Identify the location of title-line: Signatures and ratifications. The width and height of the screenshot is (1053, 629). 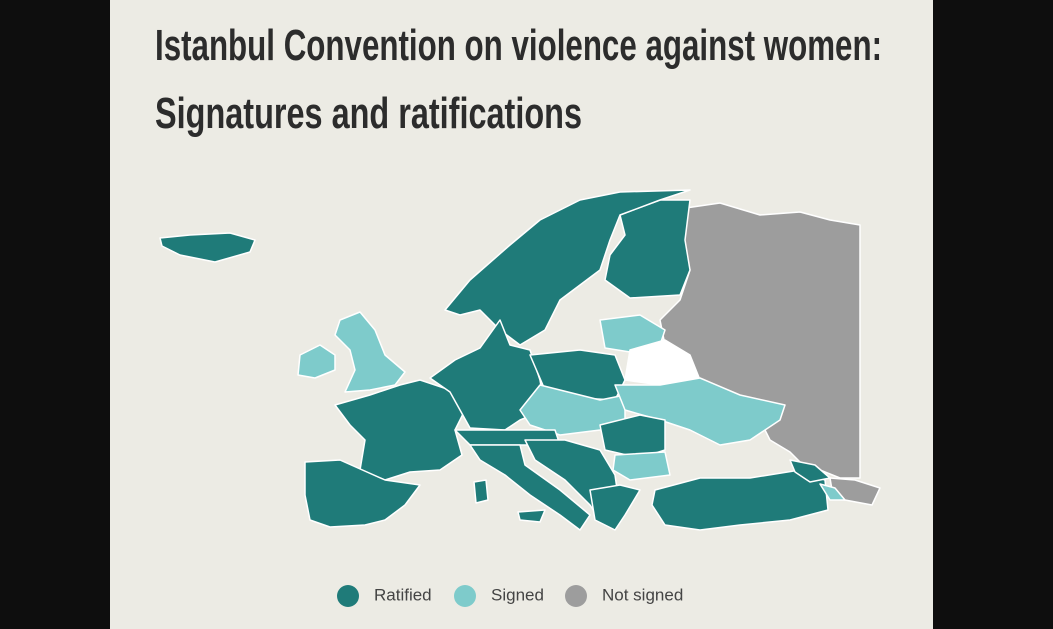
(368, 113).